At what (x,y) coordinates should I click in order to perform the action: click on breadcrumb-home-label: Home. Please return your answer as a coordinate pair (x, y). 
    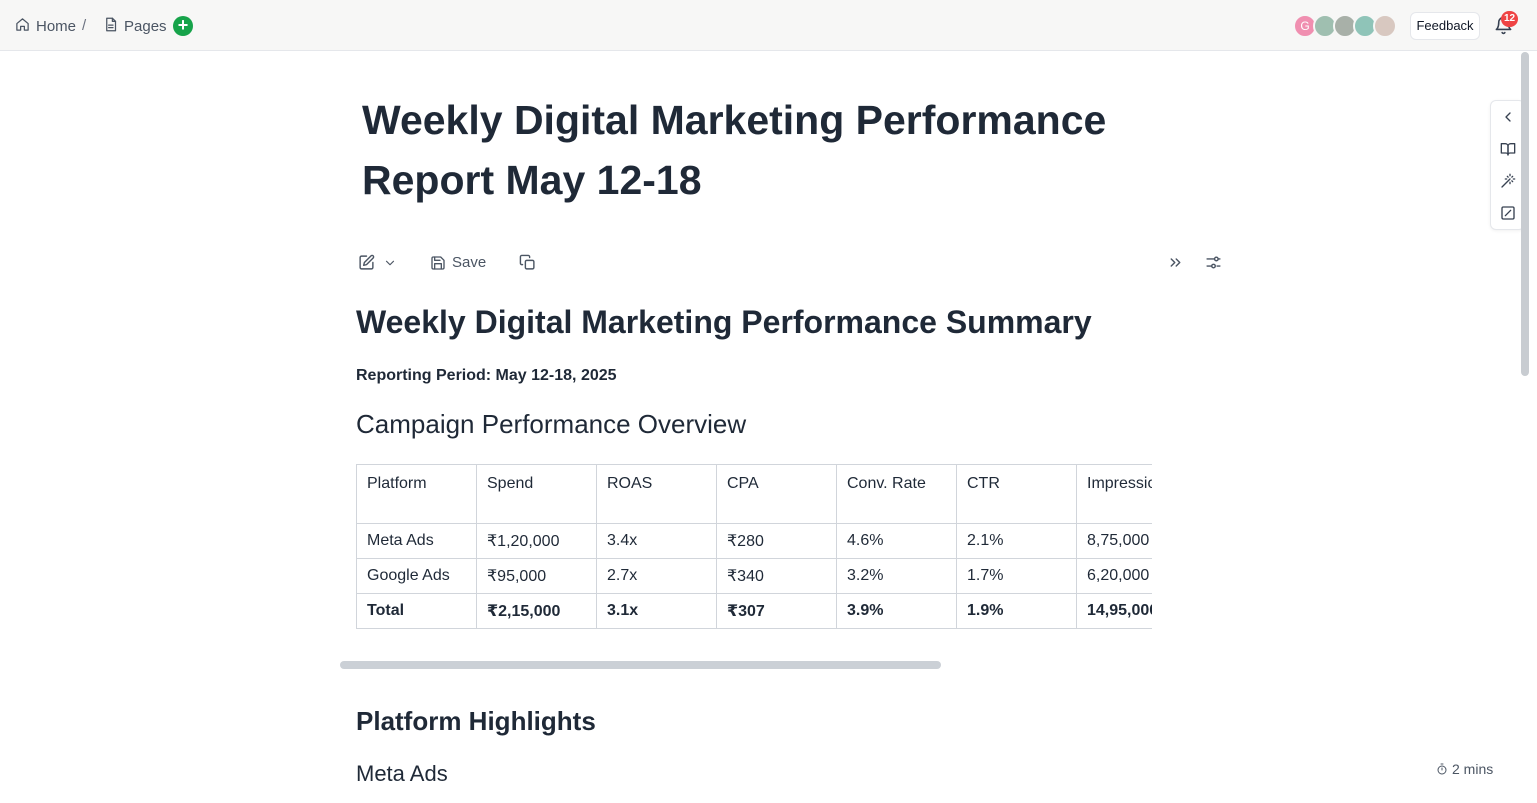
    Looking at the image, I should click on (56, 26).